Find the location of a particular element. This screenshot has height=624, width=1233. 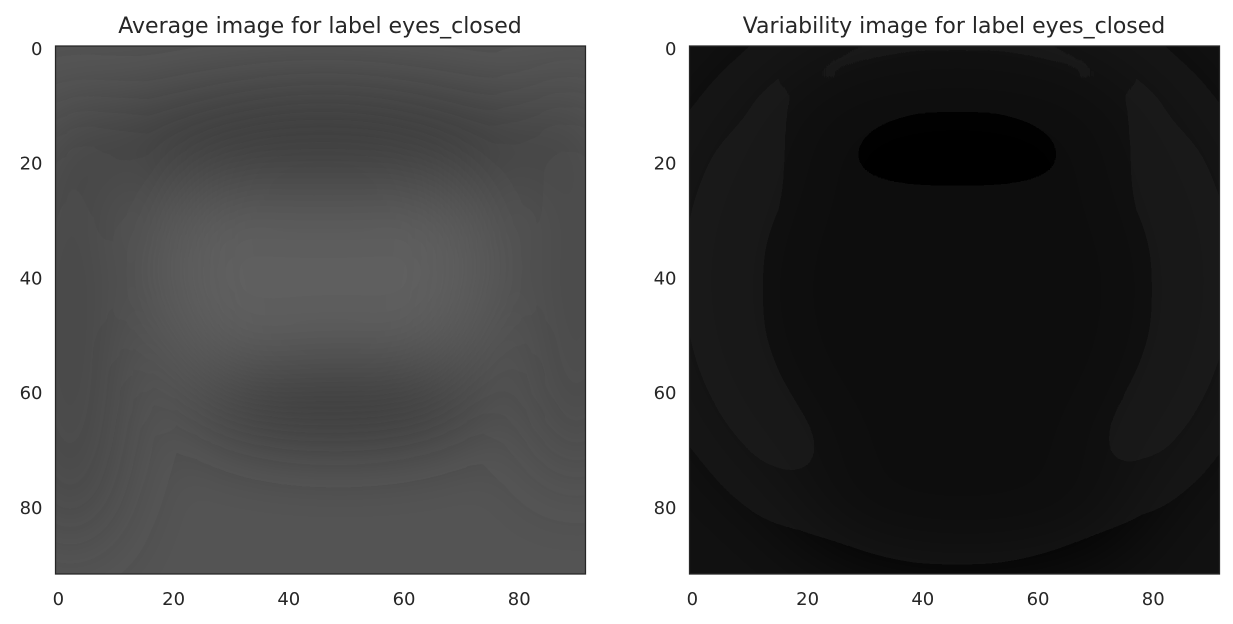

y-ticks-variability: 0 20 40 60 80 is located at coordinates (665, 279).